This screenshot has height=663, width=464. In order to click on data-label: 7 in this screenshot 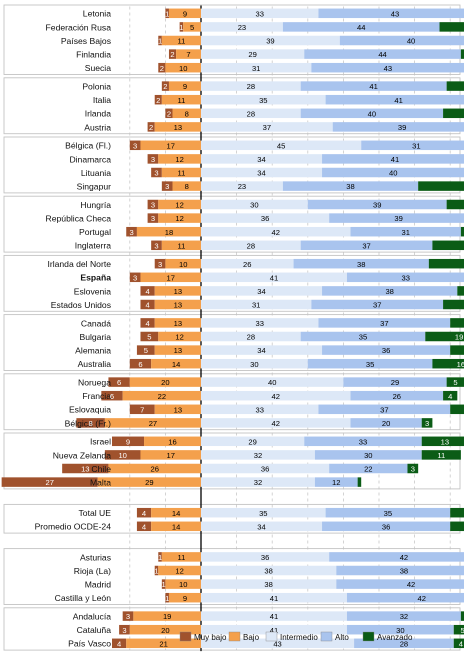, I will do `click(142, 409)`.